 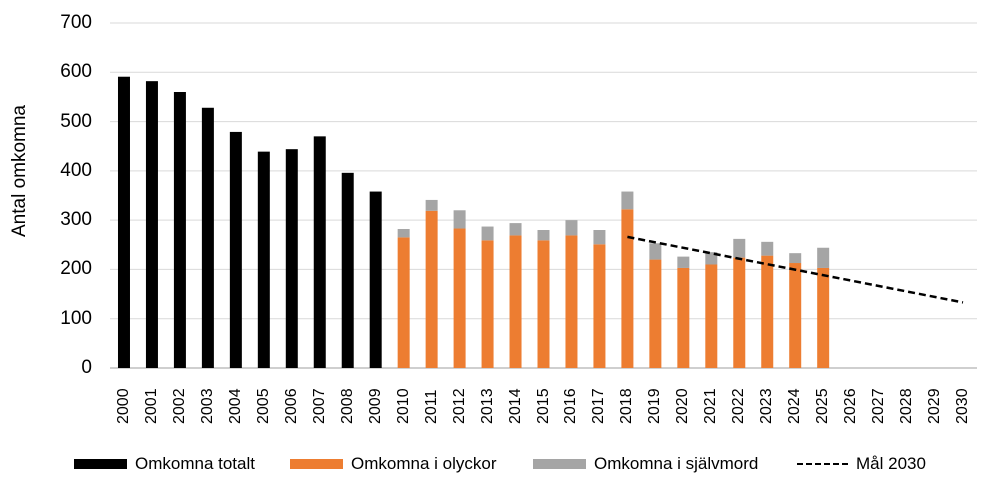 I want to click on x-tick-label: 2028, so click(x=907, y=406).